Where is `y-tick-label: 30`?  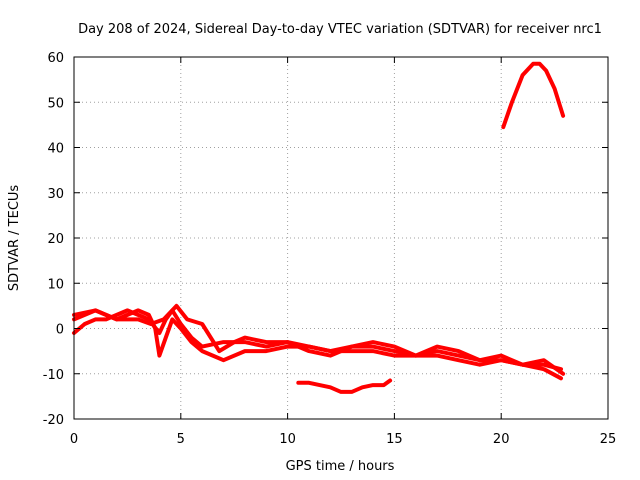
y-tick-label: 30 is located at coordinates (55, 194).